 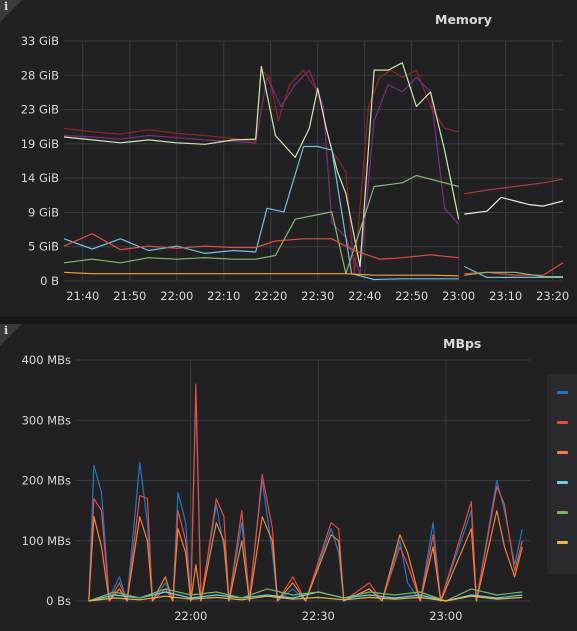 What do you see at coordinates (82, 296) in the screenshot?
I see `x-tick-label: 21:40` at bounding box center [82, 296].